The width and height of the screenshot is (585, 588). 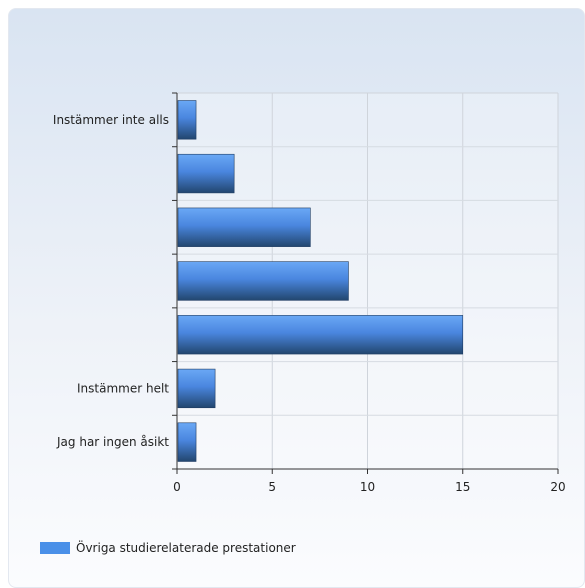 I want to click on legend-swatch, so click(x=55, y=548).